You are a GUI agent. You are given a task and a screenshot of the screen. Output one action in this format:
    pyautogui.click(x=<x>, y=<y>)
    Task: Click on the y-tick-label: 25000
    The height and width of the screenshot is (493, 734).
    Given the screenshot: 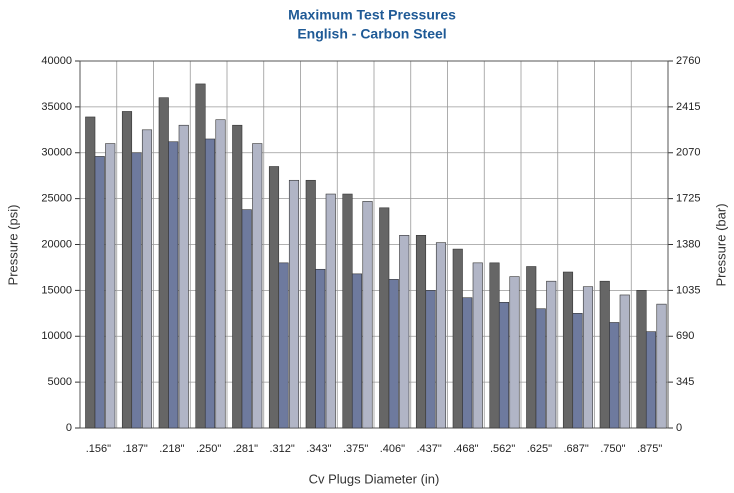 What is the action you would take?
    pyautogui.click(x=56, y=199)
    